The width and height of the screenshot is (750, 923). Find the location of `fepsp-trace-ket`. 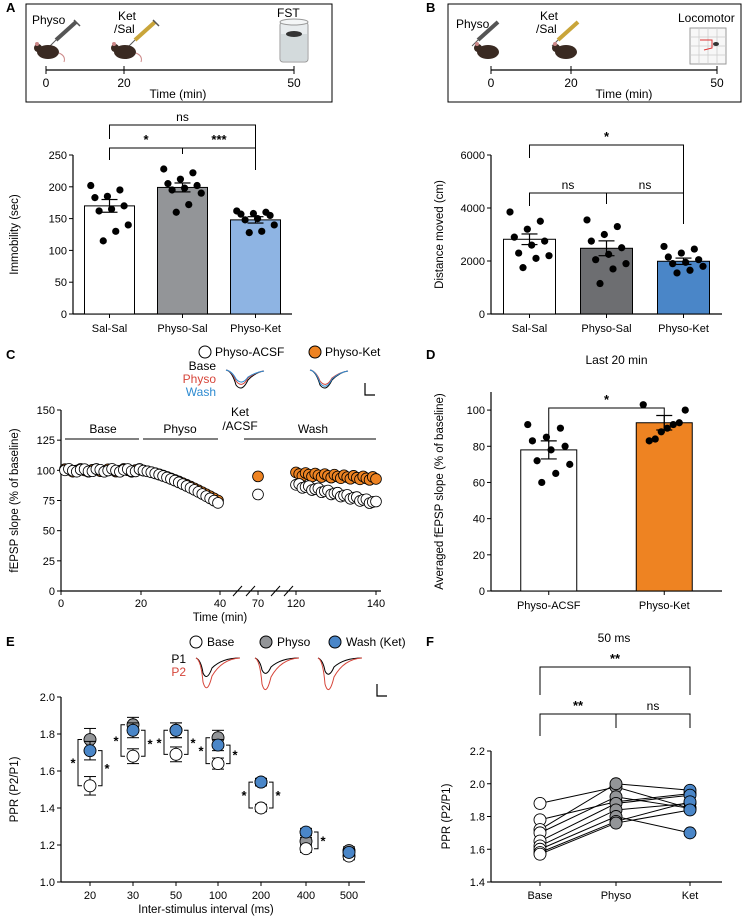

fepsp-trace-ket is located at coordinates (329, 379).